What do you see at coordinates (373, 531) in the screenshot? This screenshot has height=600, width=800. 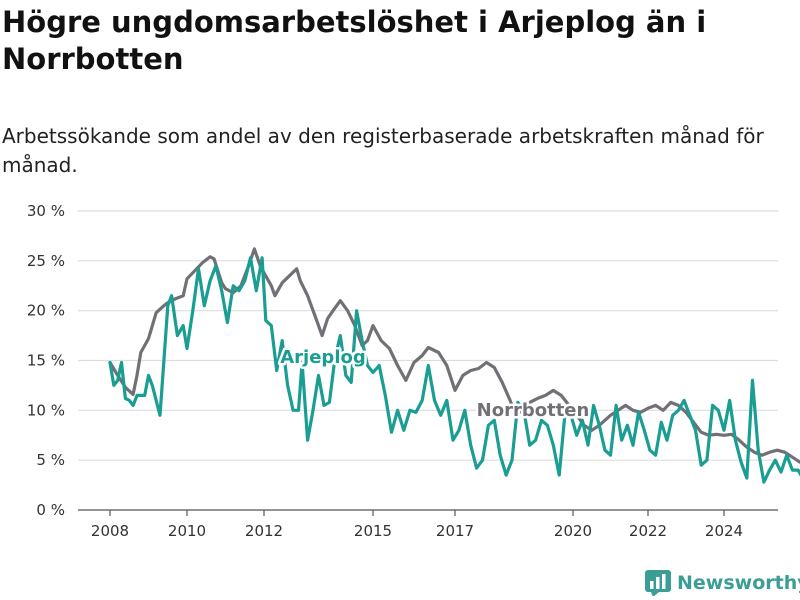 I see `x-tick-label-2015: 2015` at bounding box center [373, 531].